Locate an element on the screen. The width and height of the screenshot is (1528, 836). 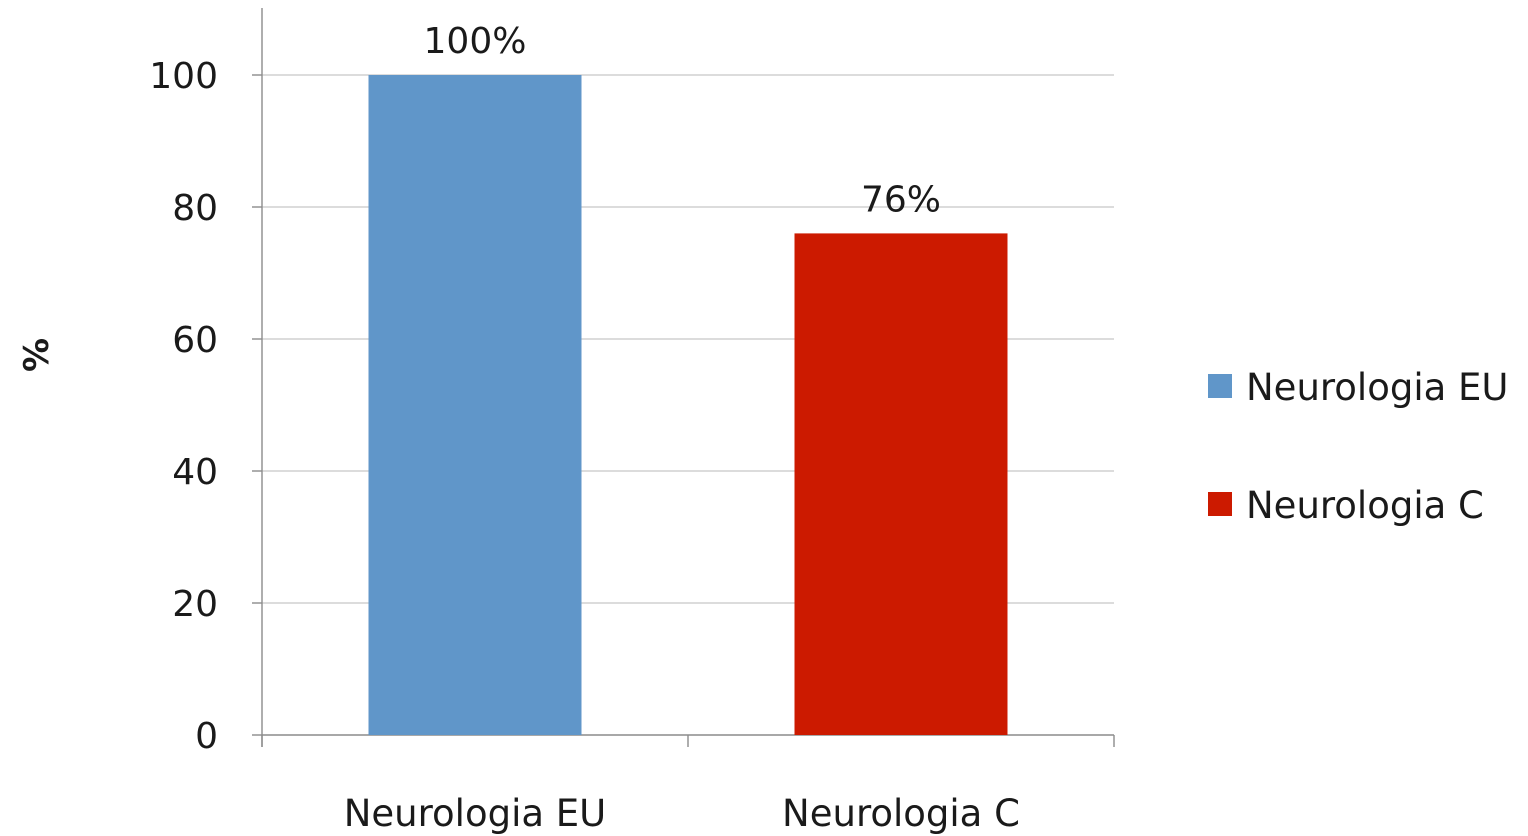
x-tick-label: Neurologia C is located at coordinates (901, 813).